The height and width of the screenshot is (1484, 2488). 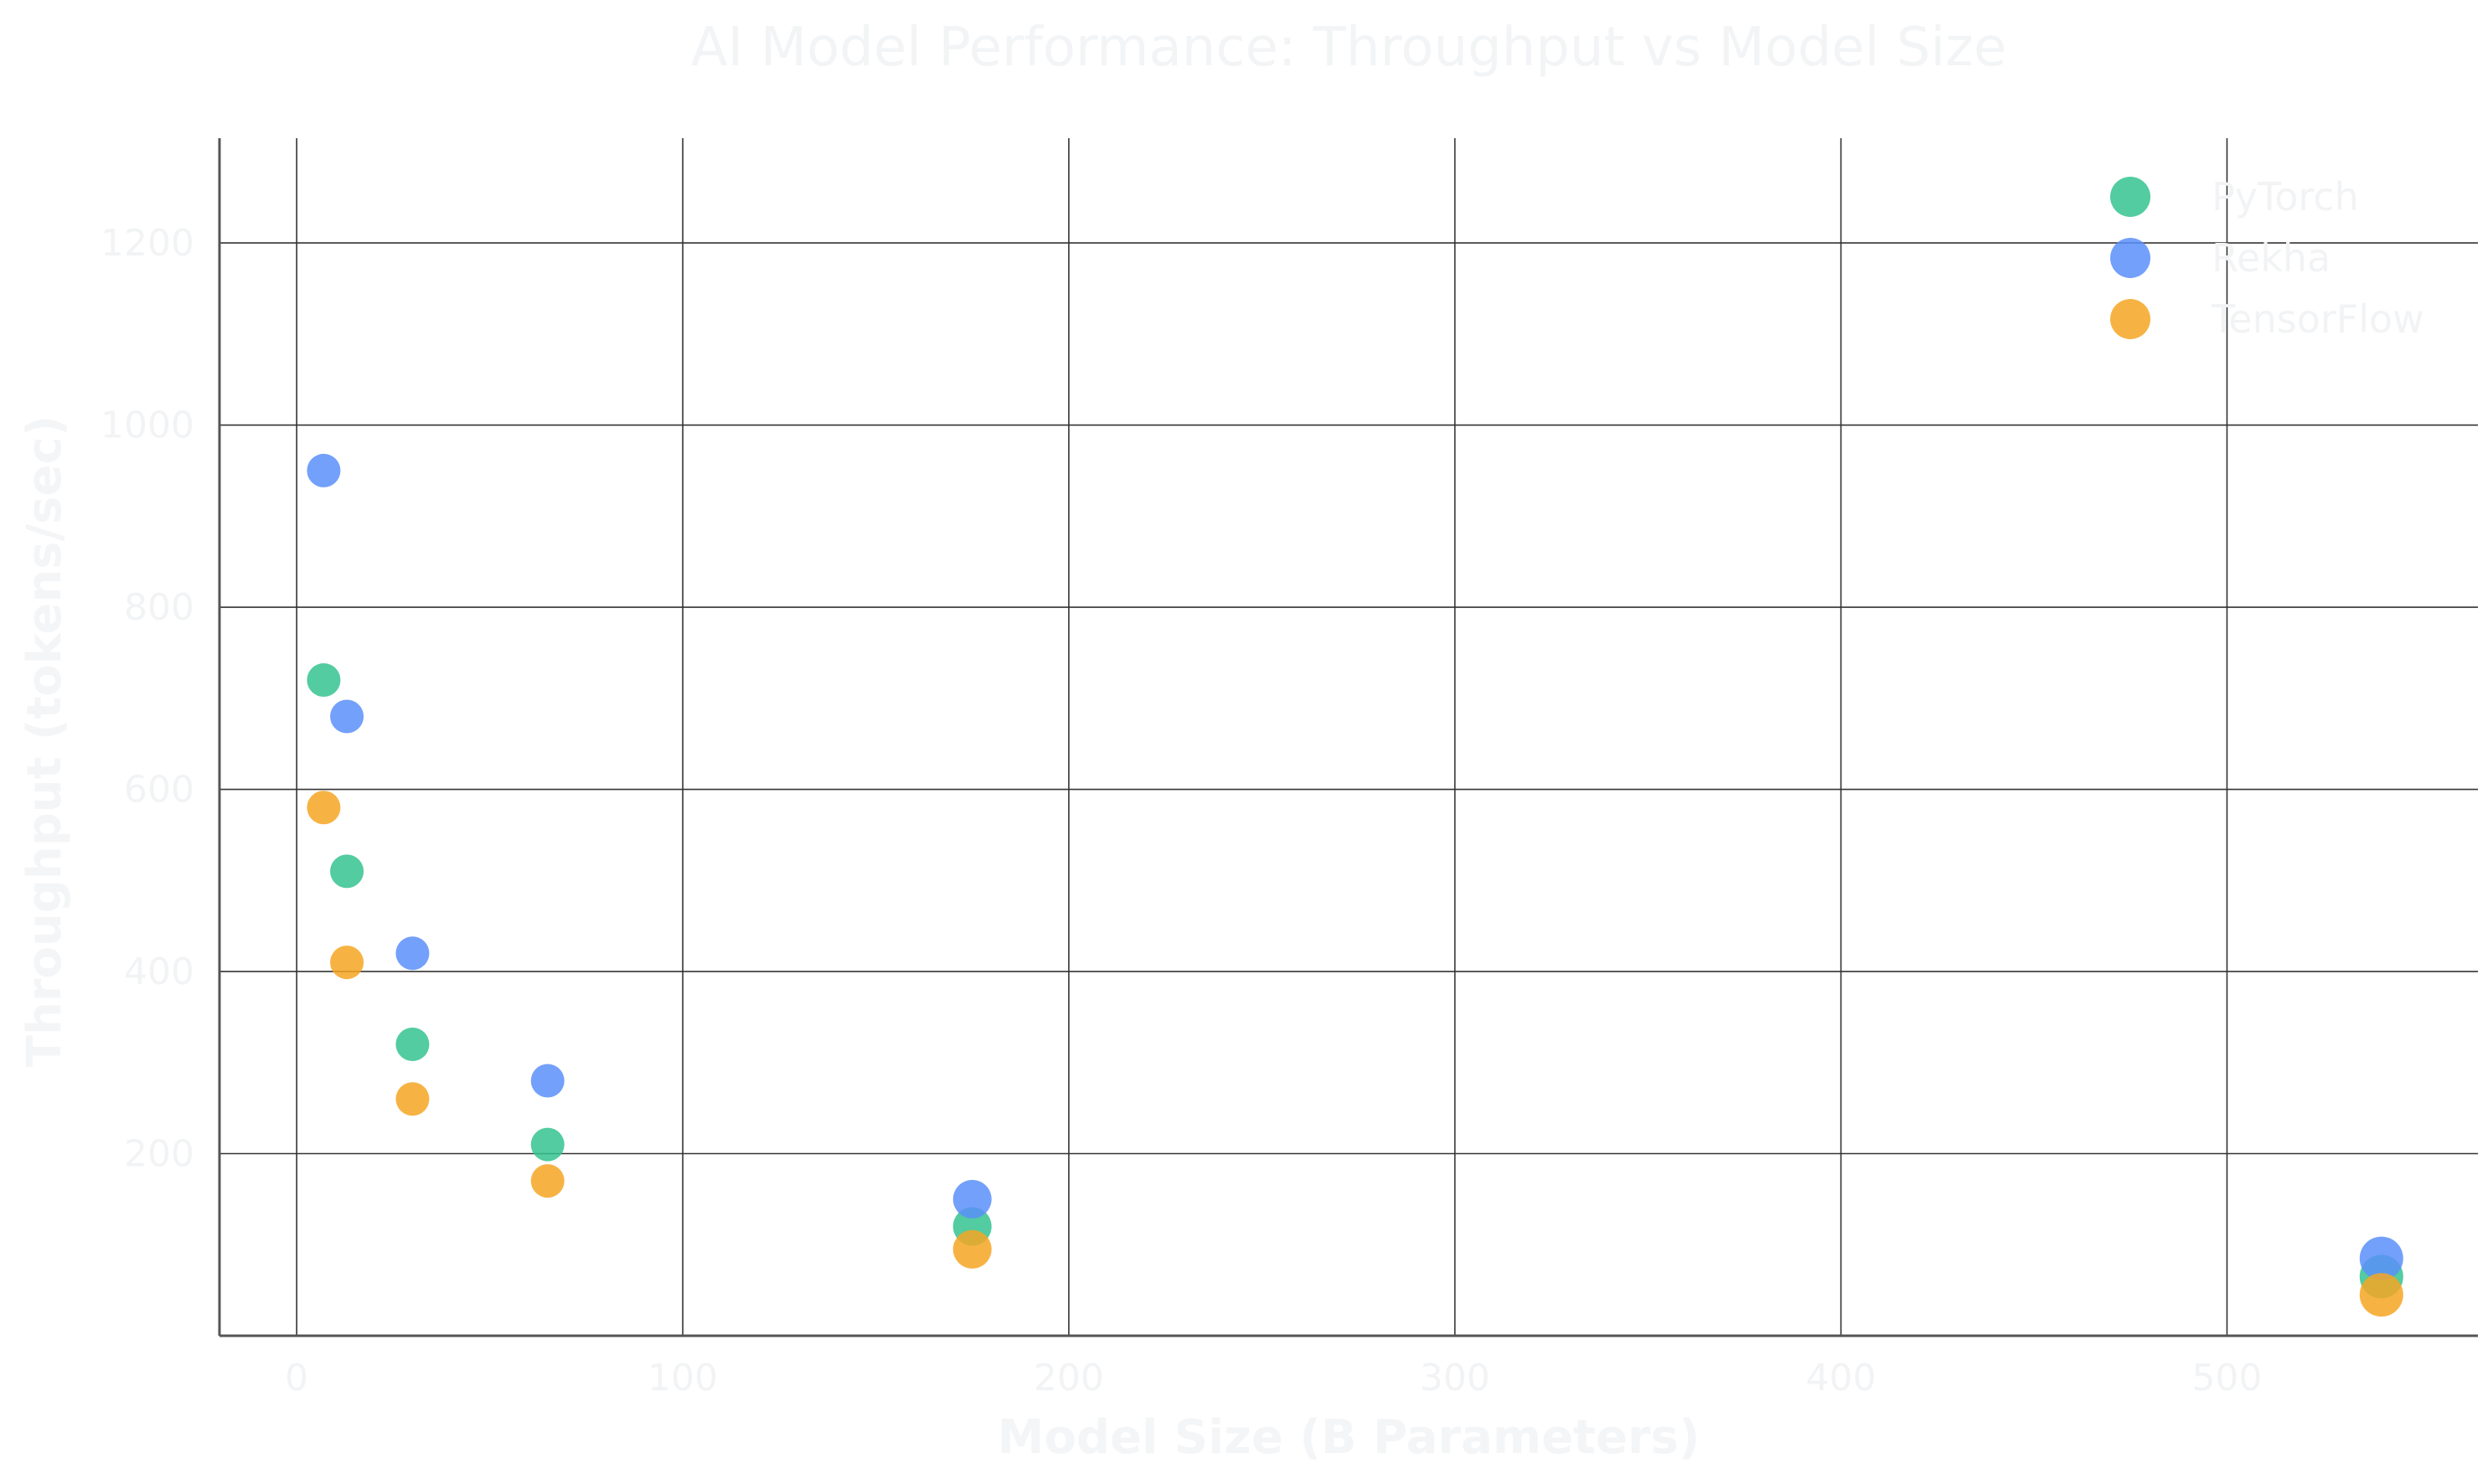 I want to click on y-tick-label: 400, so click(x=159, y=972).